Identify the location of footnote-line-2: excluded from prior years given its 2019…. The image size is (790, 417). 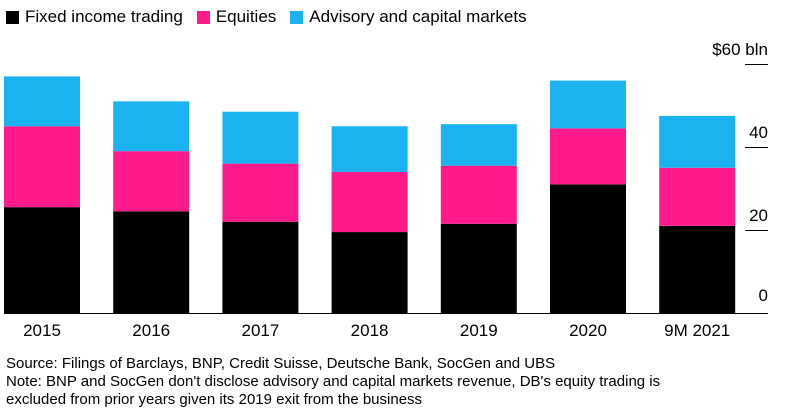
(214, 399).